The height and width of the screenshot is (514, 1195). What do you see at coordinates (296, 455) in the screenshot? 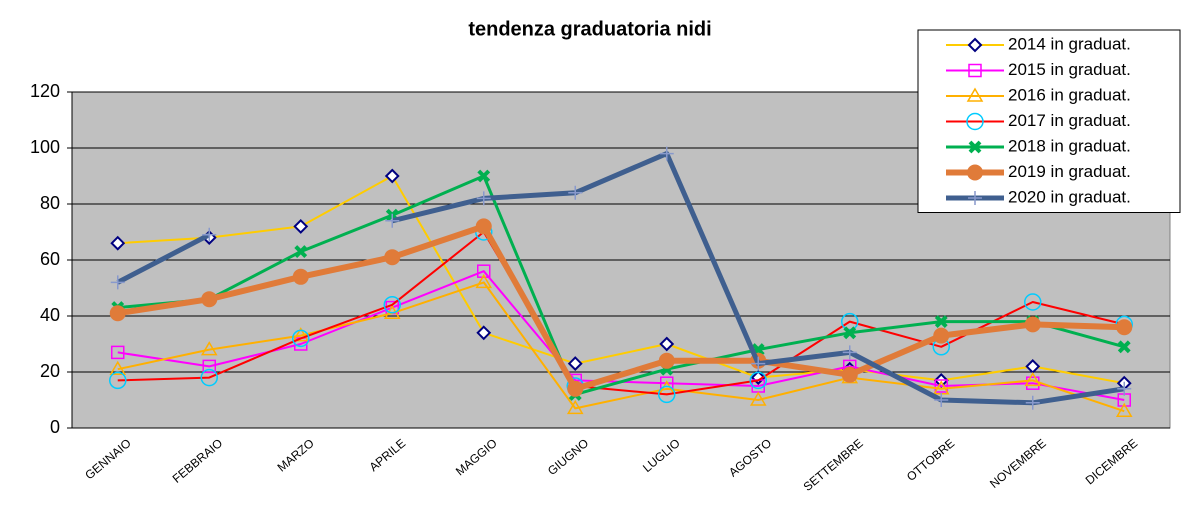
I see `x-tick-label: MARZO` at bounding box center [296, 455].